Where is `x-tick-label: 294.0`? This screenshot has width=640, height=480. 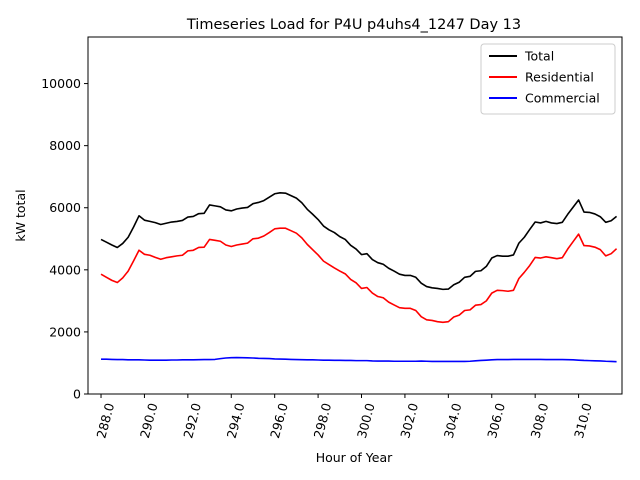 x-tick-label: 294.0 is located at coordinates (236, 420).